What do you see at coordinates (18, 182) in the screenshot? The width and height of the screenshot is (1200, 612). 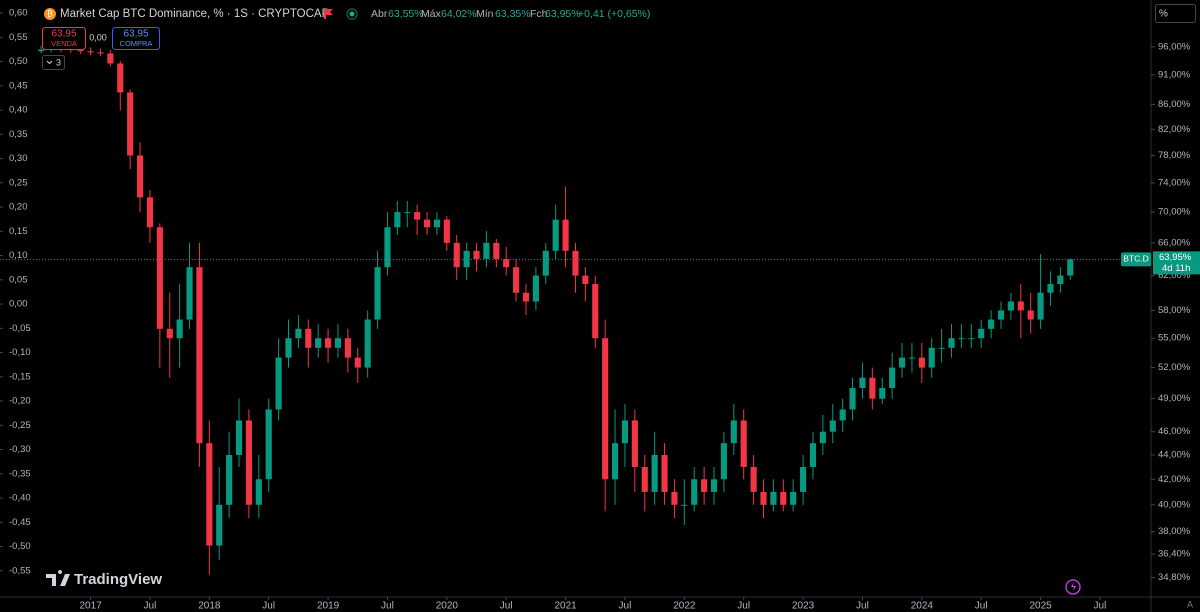 I see `y2-tick-label: 0,25` at bounding box center [18, 182].